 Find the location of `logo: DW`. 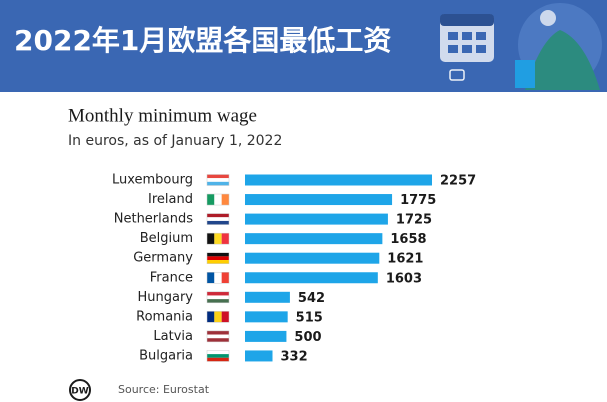

logo: DW is located at coordinates (79, 392).